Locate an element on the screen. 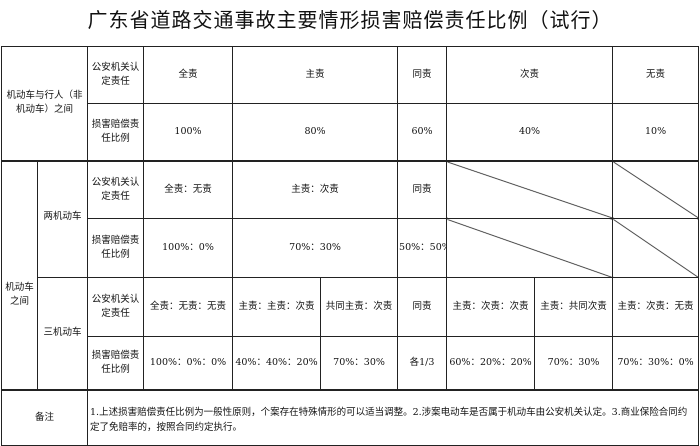  remarks-label: 备注 is located at coordinates (44, 417).